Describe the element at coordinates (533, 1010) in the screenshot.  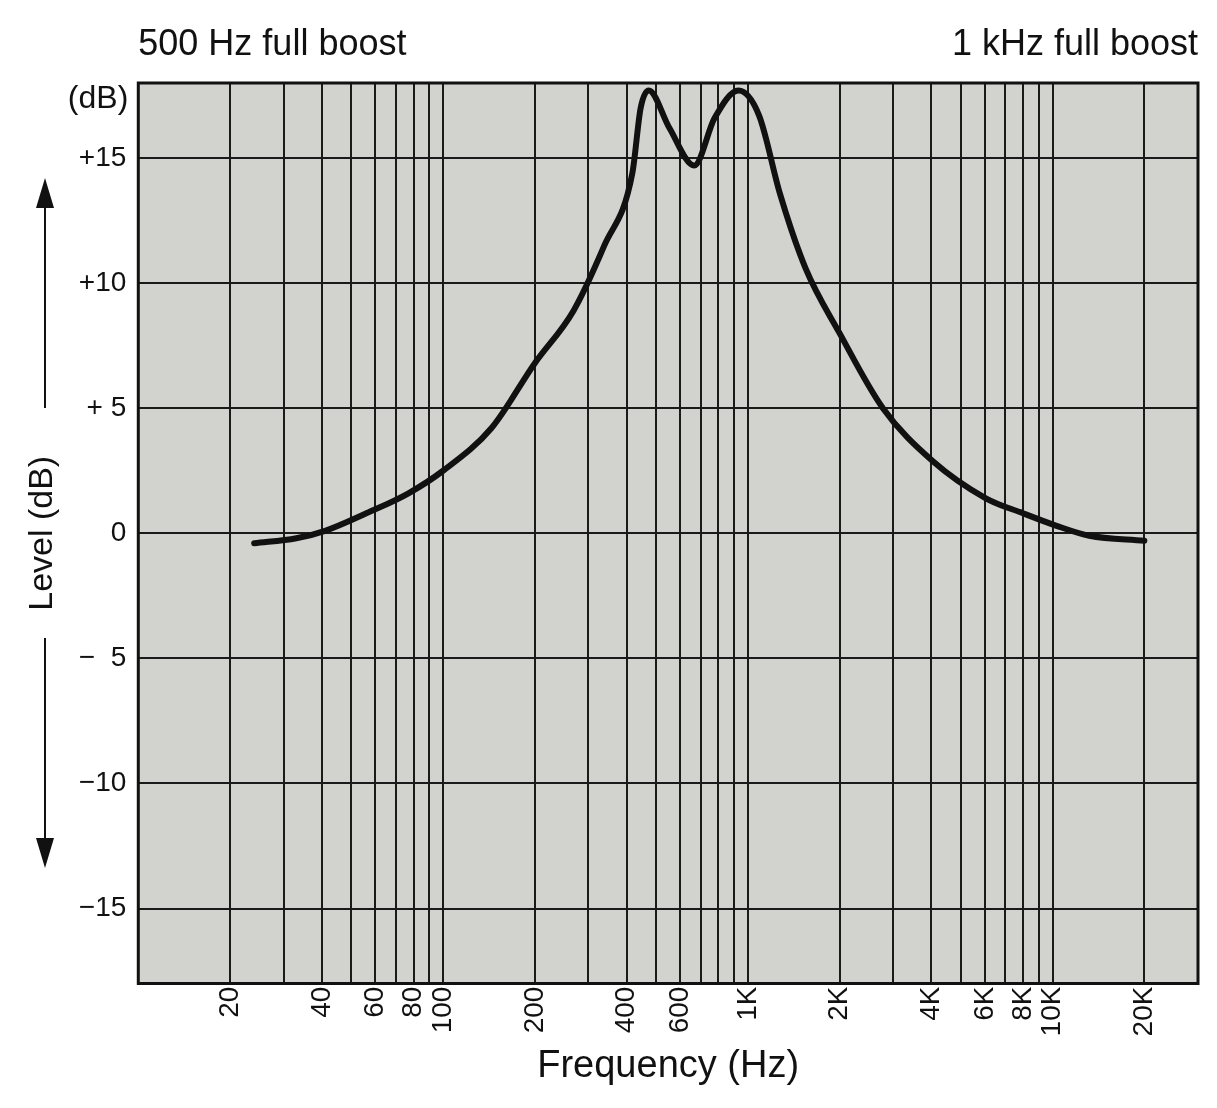
I see `x-tick-label: 200` at that location.